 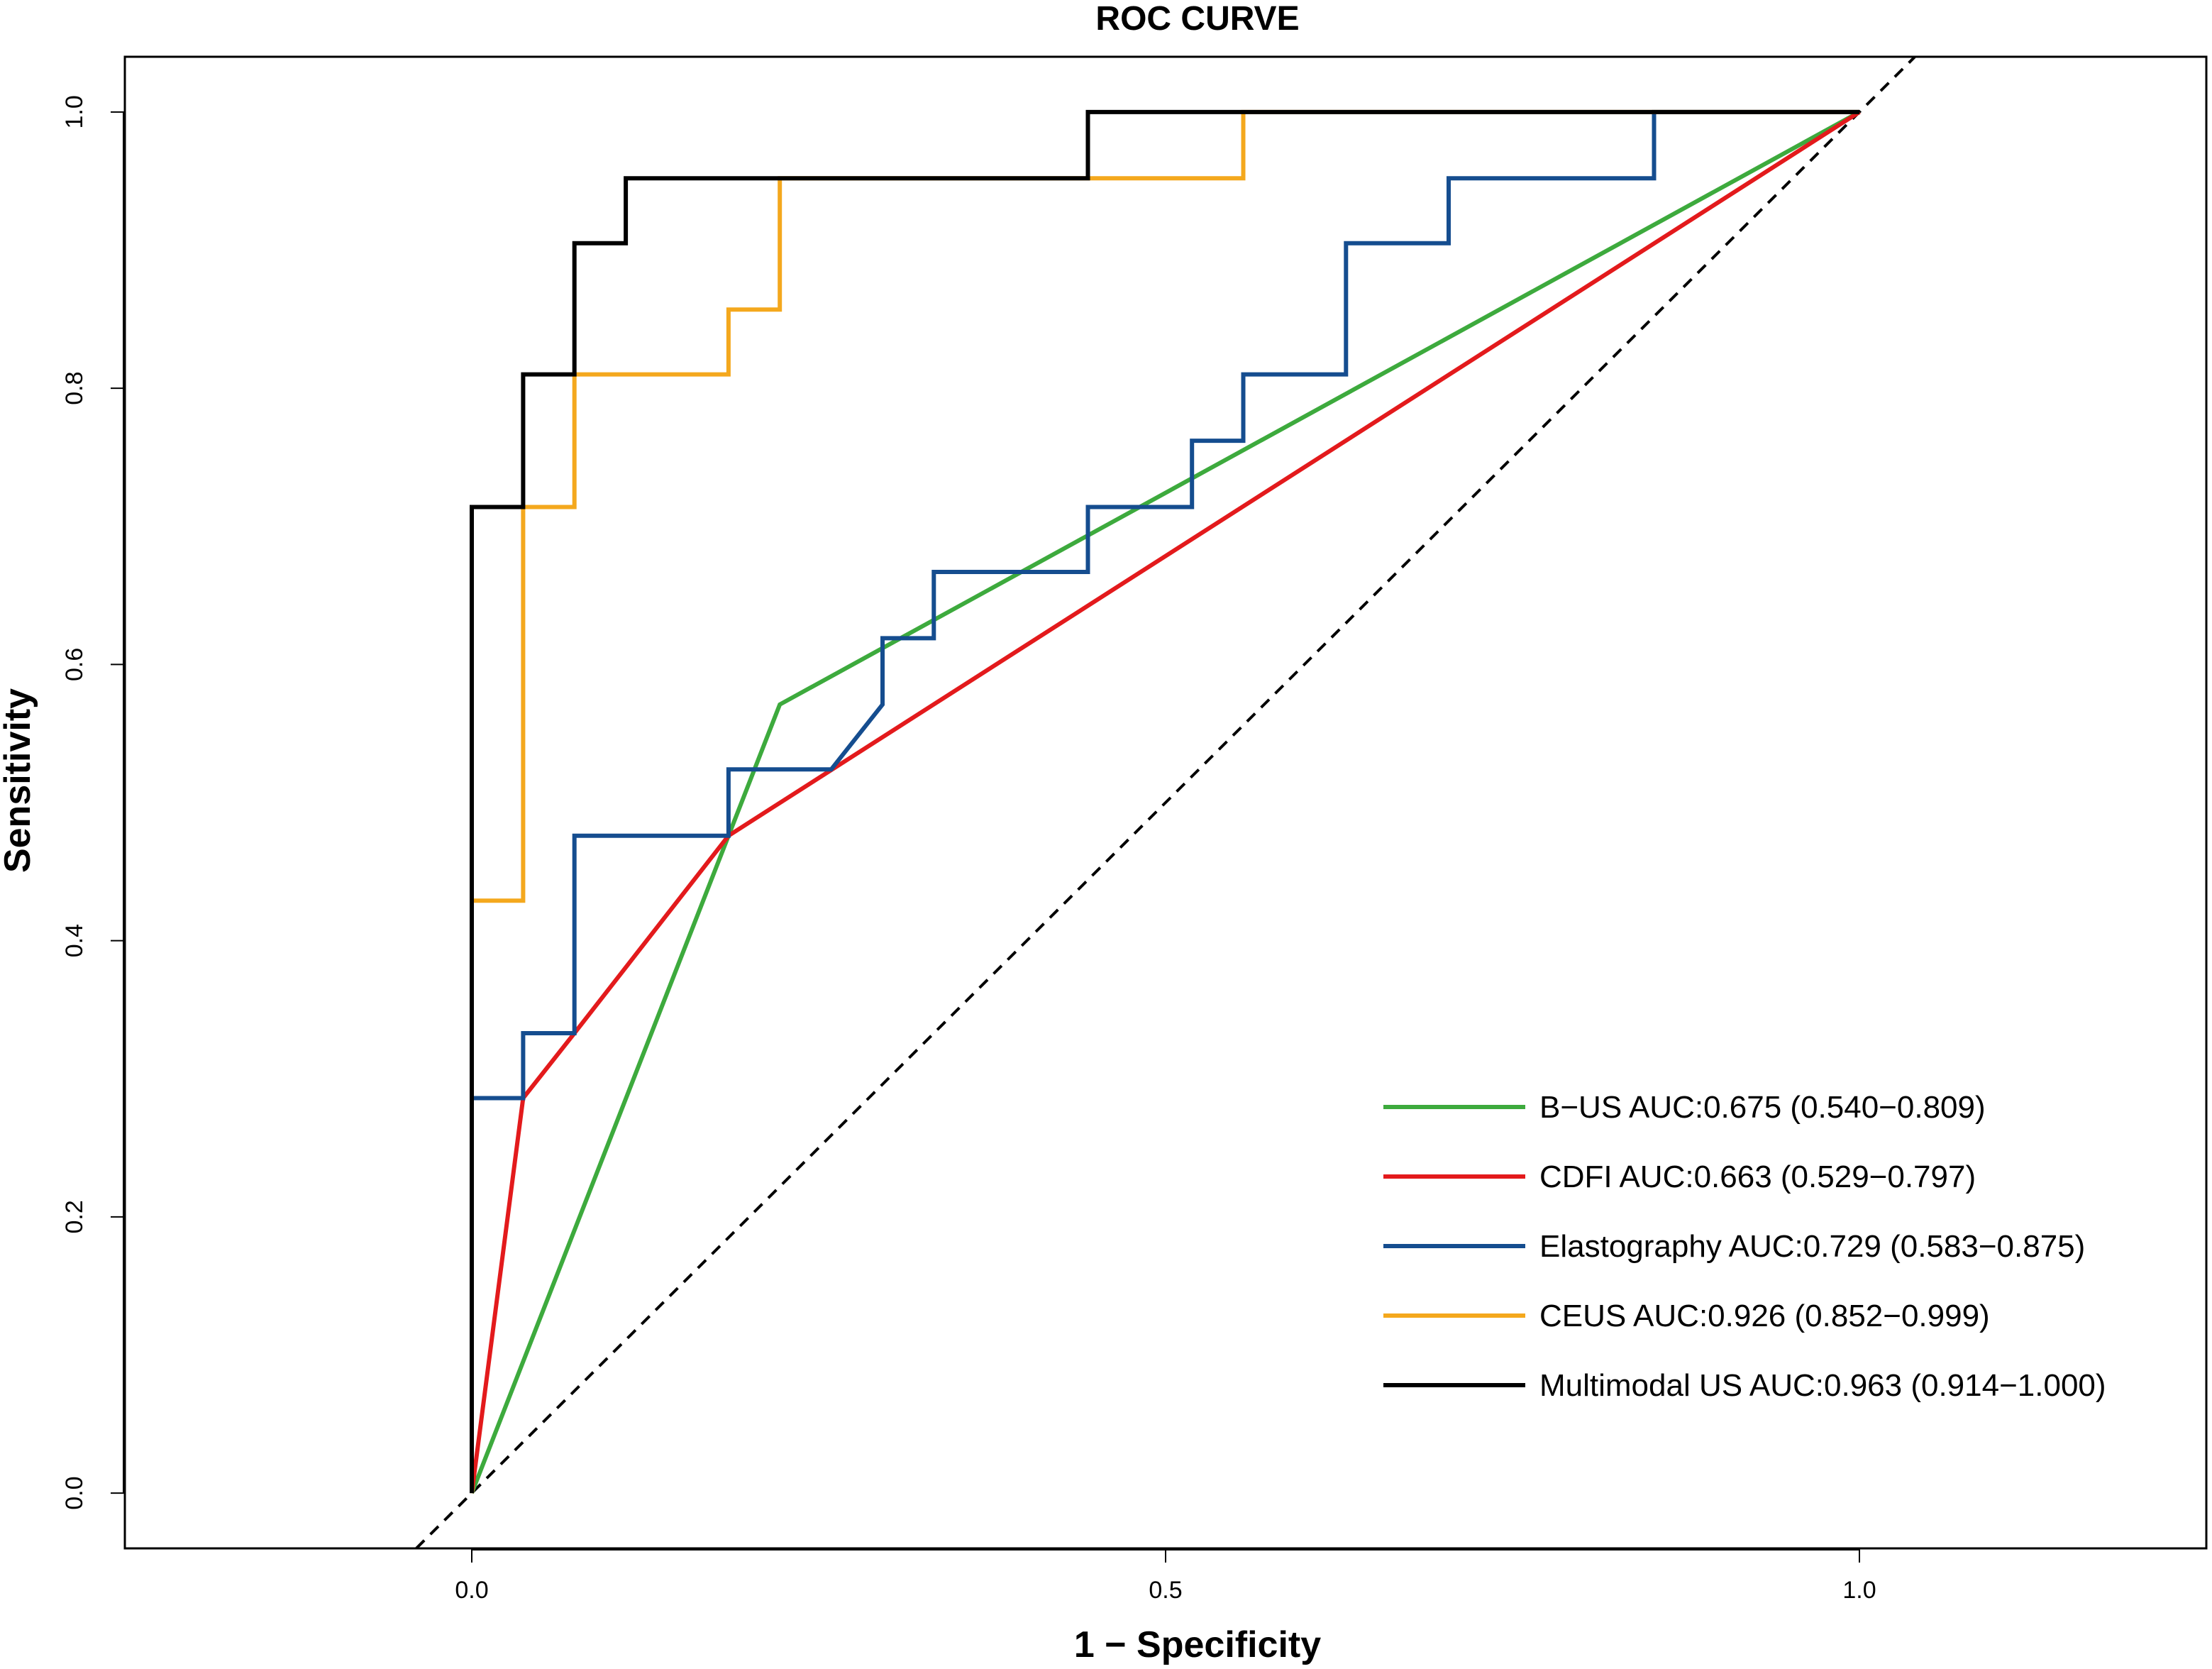 What do you see at coordinates (74, 1493) in the screenshot?
I see `y-tick-label: 0.0` at bounding box center [74, 1493].